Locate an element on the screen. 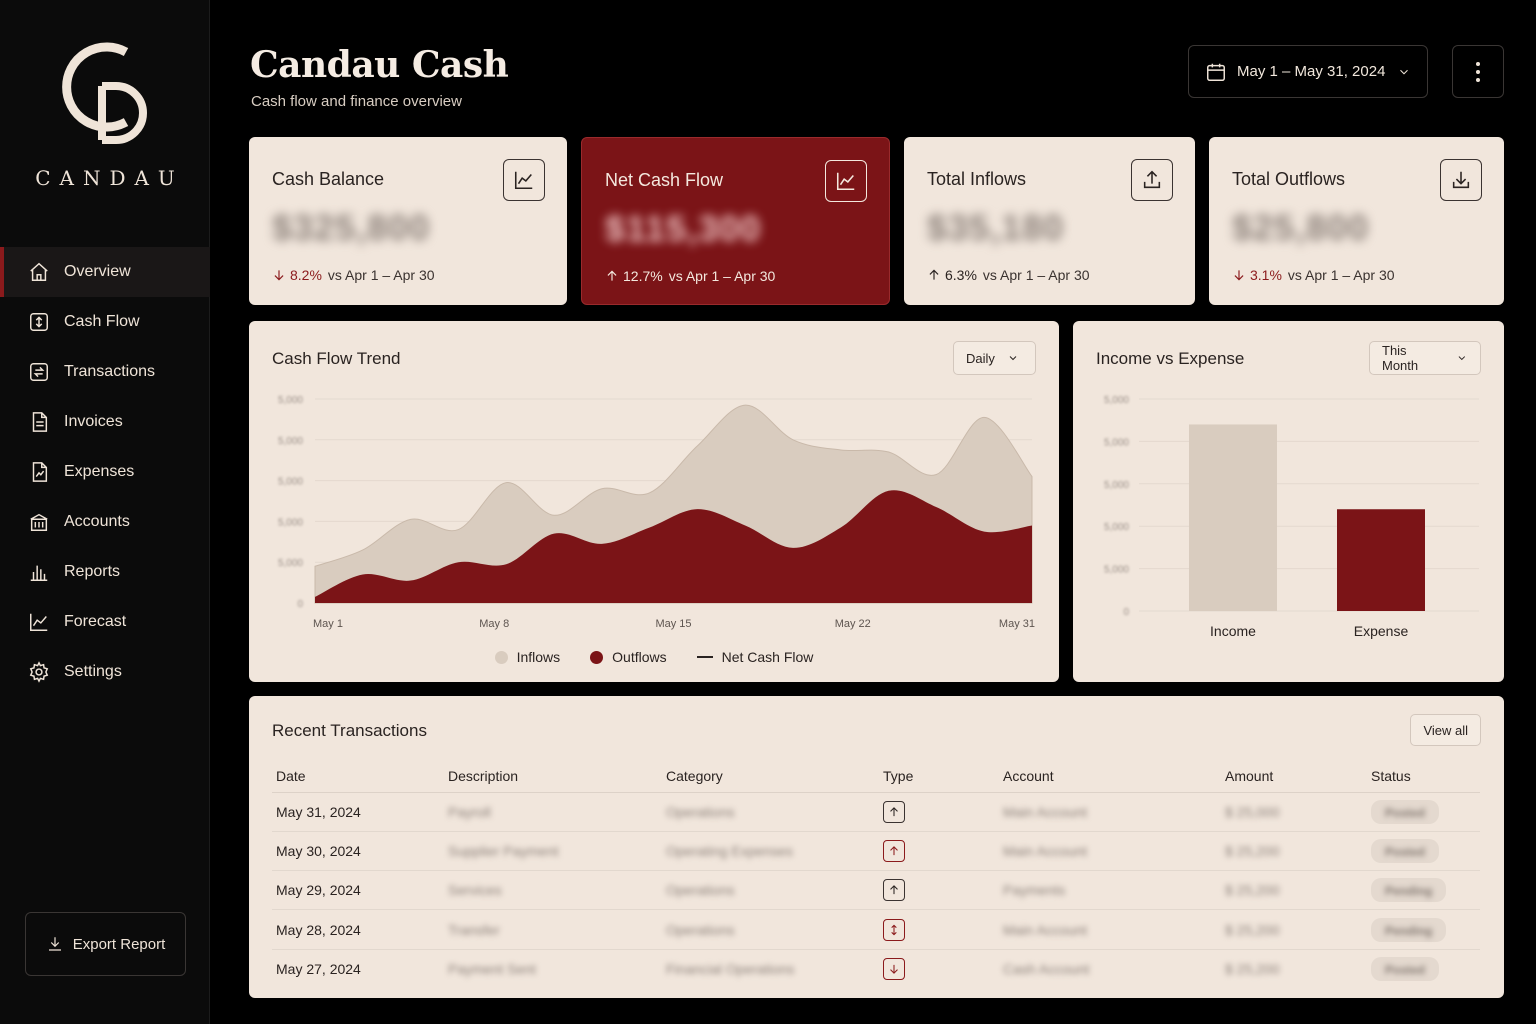  export-report-button: Export Report is located at coordinates (105, 944).